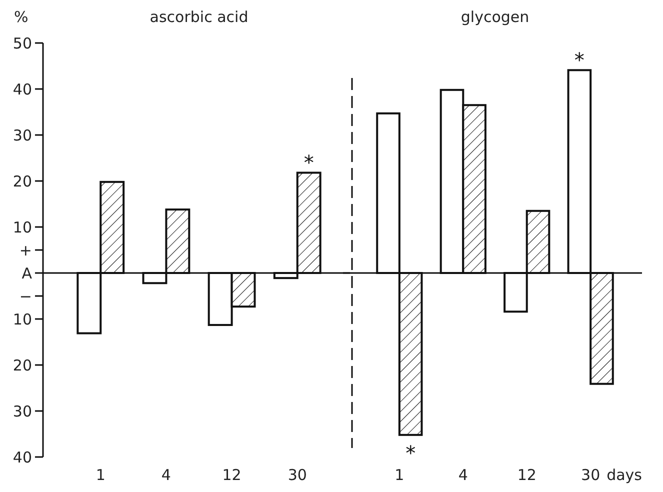 The width and height of the screenshot is (663, 492). What do you see at coordinates (25, 250) in the screenshot?
I see `y-tick-label: +` at bounding box center [25, 250].